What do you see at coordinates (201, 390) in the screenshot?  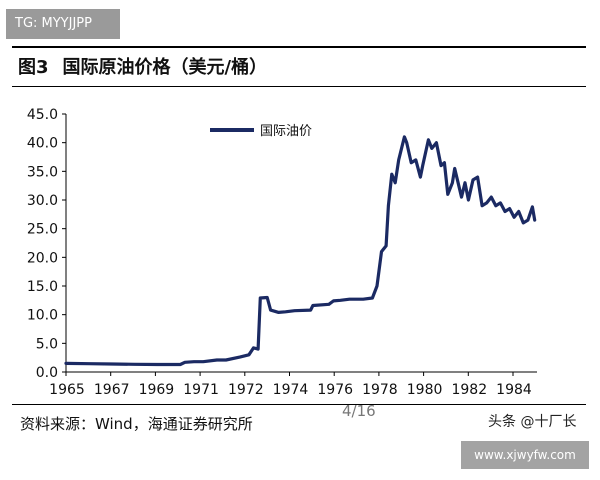 I see `x-tick-label: 1971` at bounding box center [201, 390].